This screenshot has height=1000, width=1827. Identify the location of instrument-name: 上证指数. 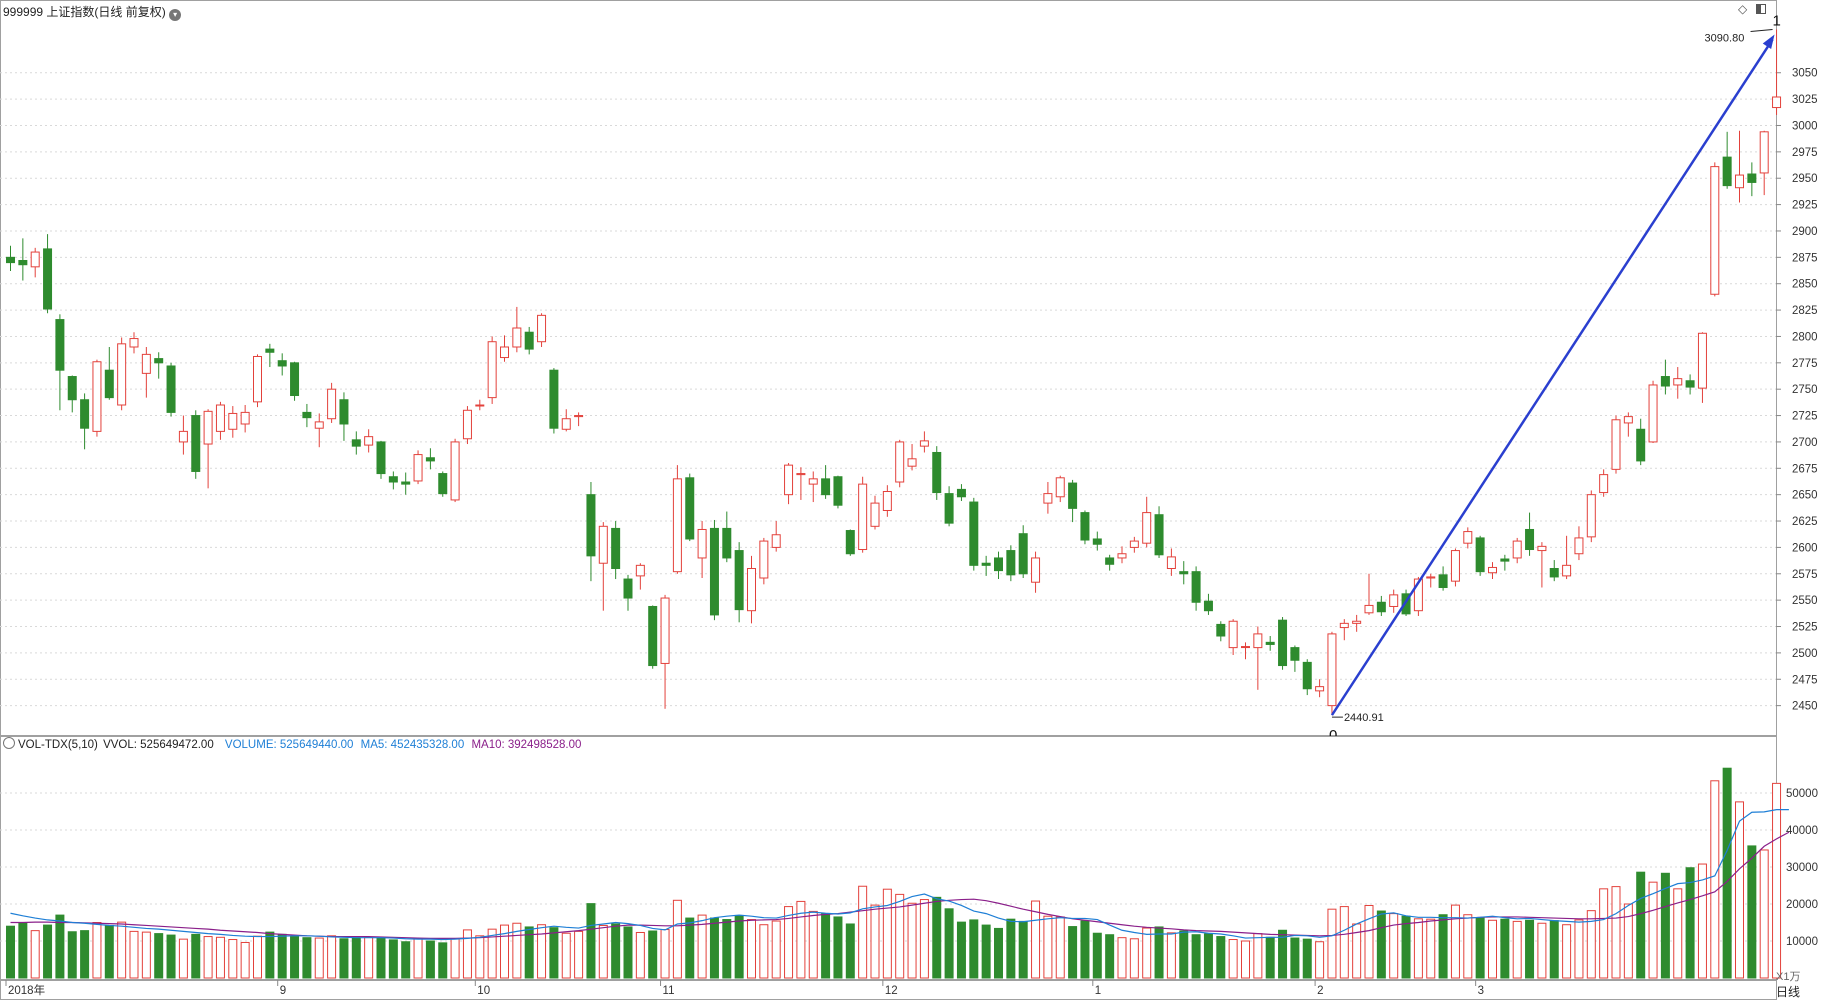
(70, 12).